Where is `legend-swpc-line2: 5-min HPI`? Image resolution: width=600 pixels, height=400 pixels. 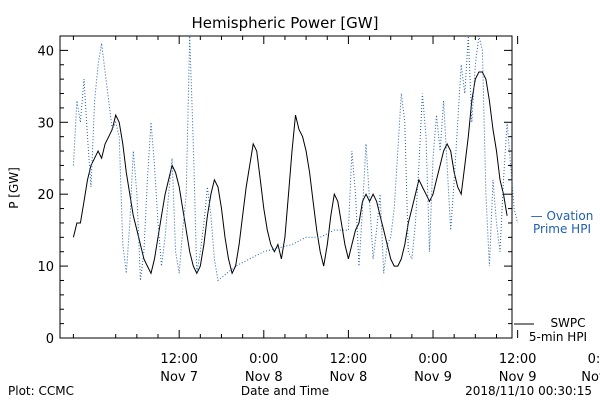
legend-swpc-line2: 5-min HPI is located at coordinates (558, 337).